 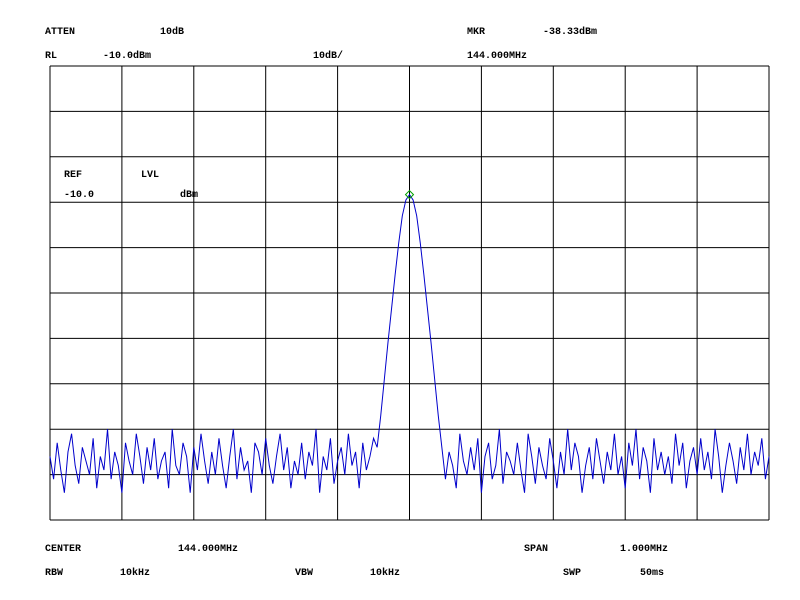 What do you see at coordinates (652, 573) in the screenshot?
I see `label: 50ms` at bounding box center [652, 573].